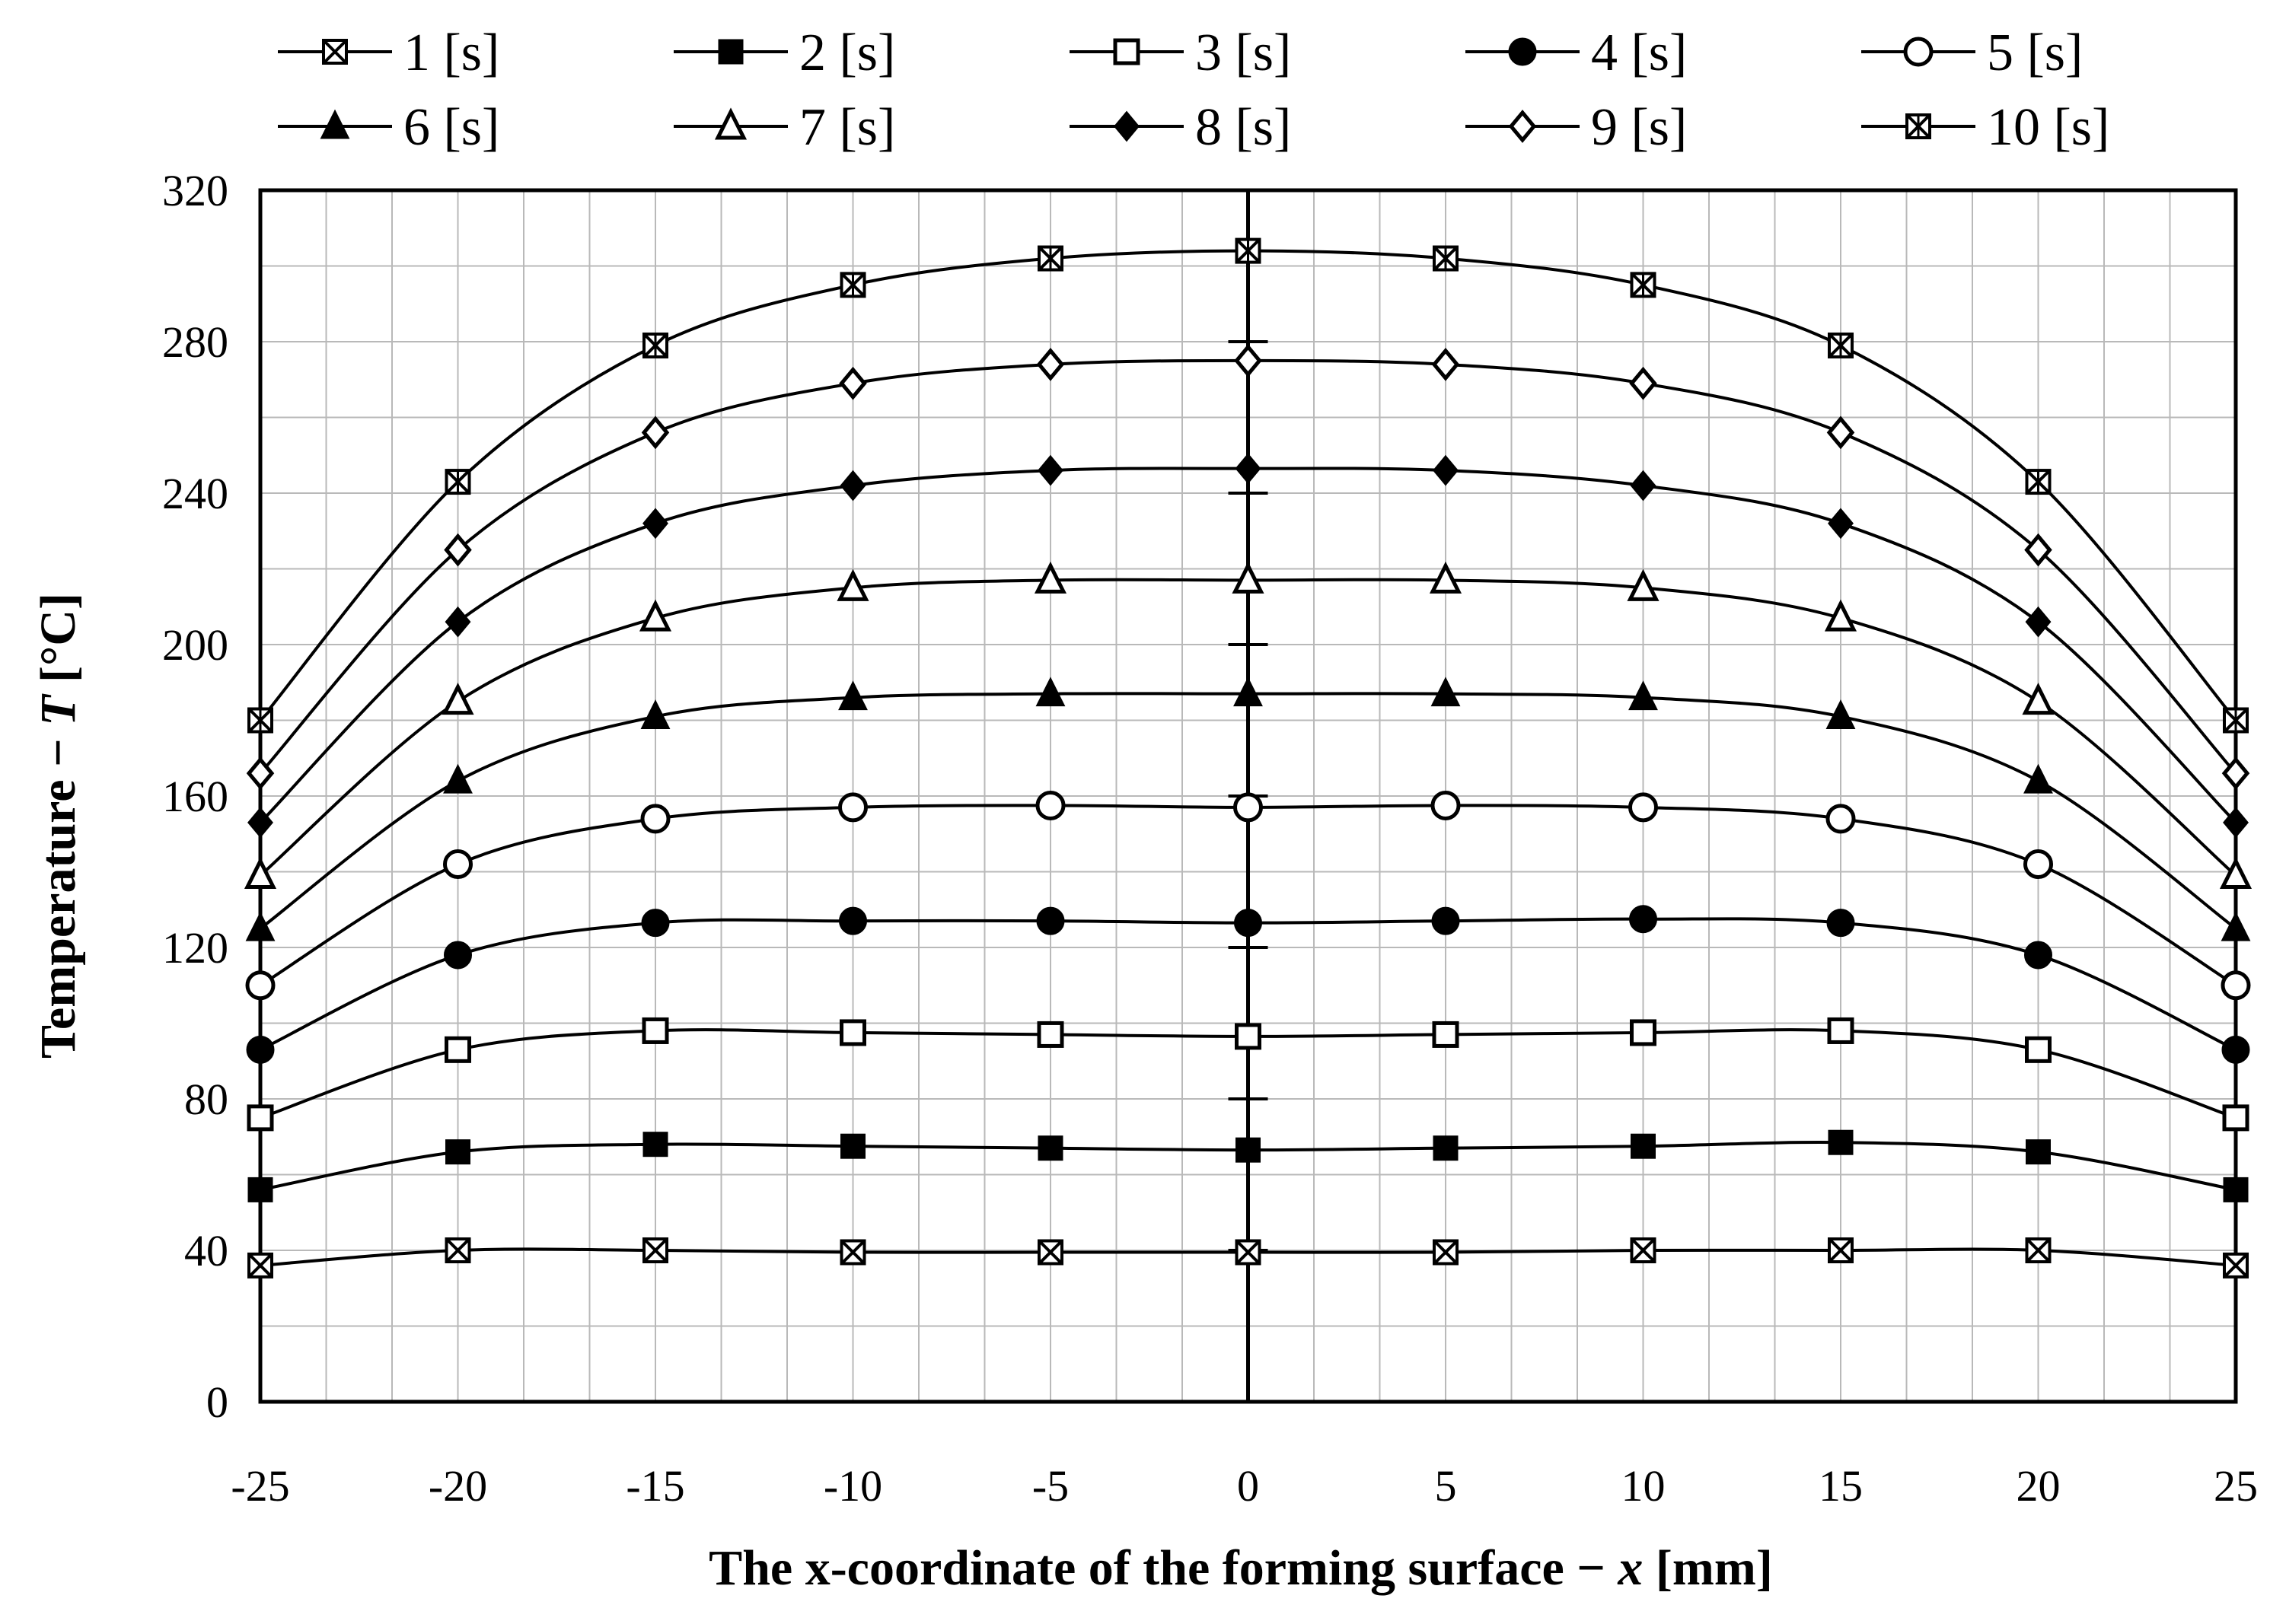 The image size is (2286, 1624). What do you see at coordinates (1180, 127) in the screenshot?
I see `legend-item-8: 8 [s]` at bounding box center [1180, 127].